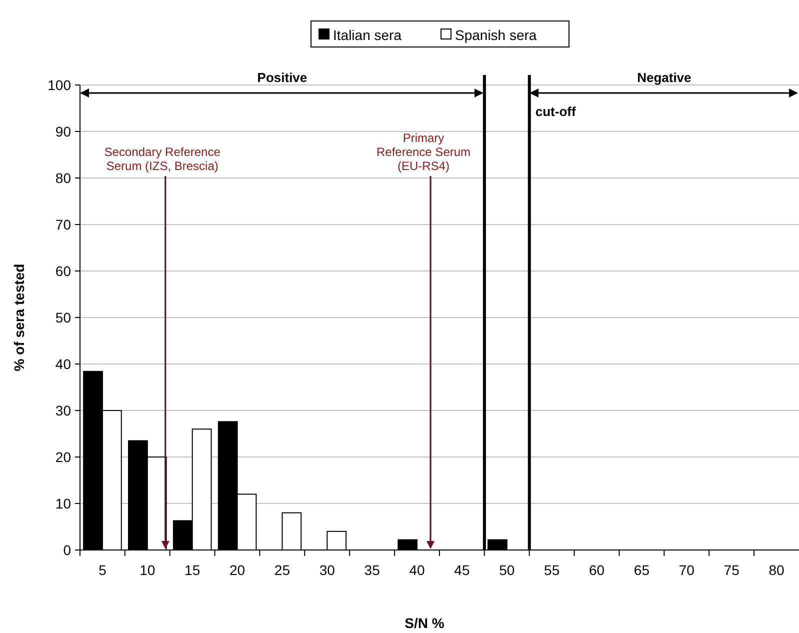 Image resolution: width=799 pixels, height=633 pixels. What do you see at coordinates (642, 570) in the screenshot?
I see `x-tick-label: 65` at bounding box center [642, 570].